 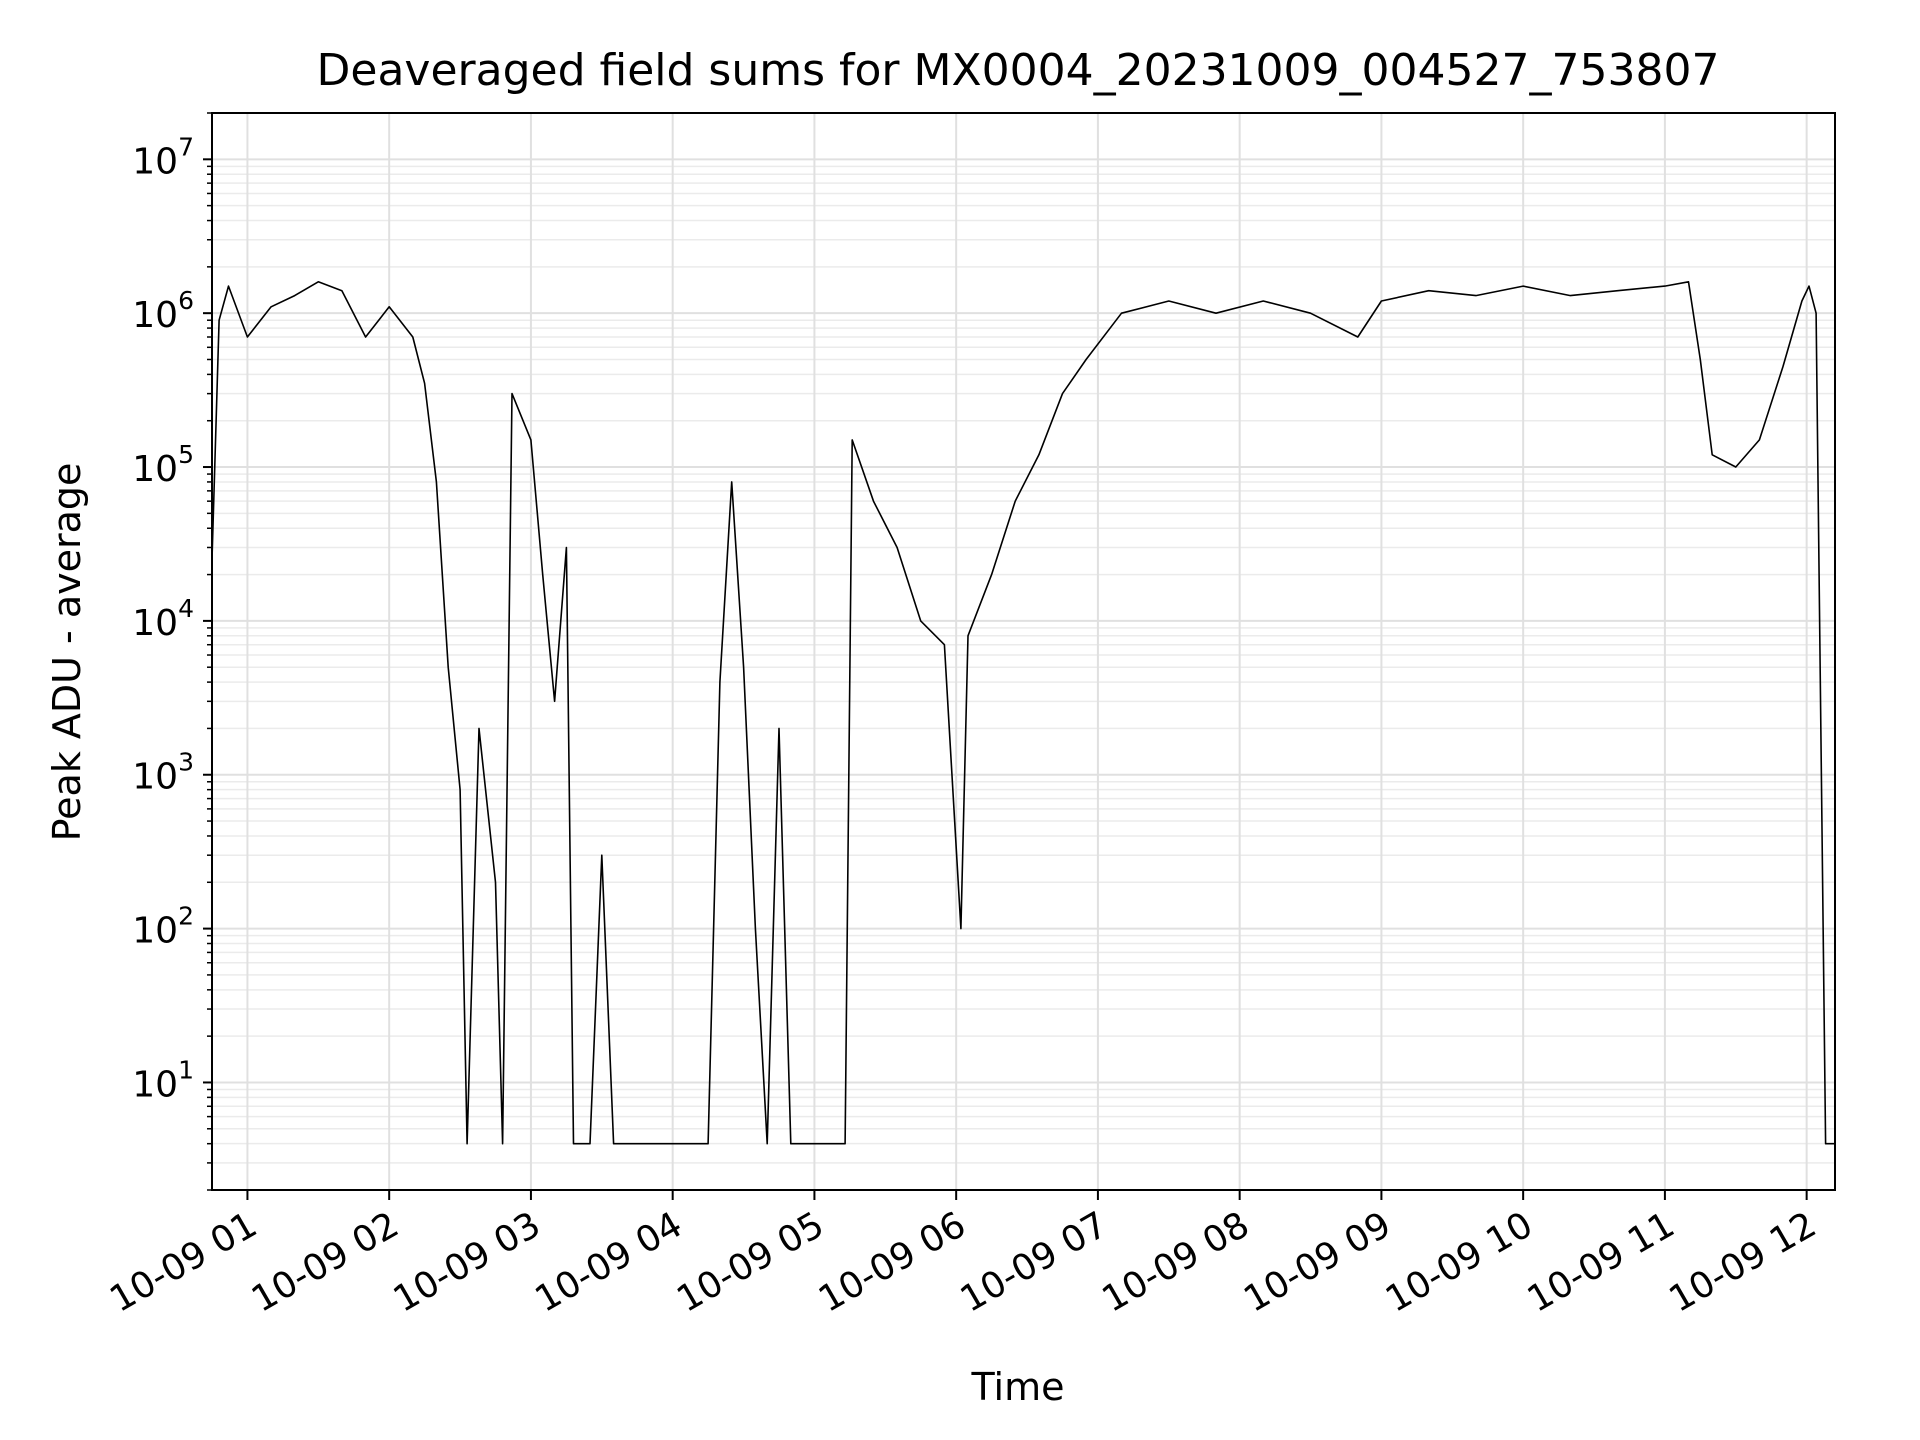 I want to click on y-tick-exponent: 3, so click(x=186, y=762).